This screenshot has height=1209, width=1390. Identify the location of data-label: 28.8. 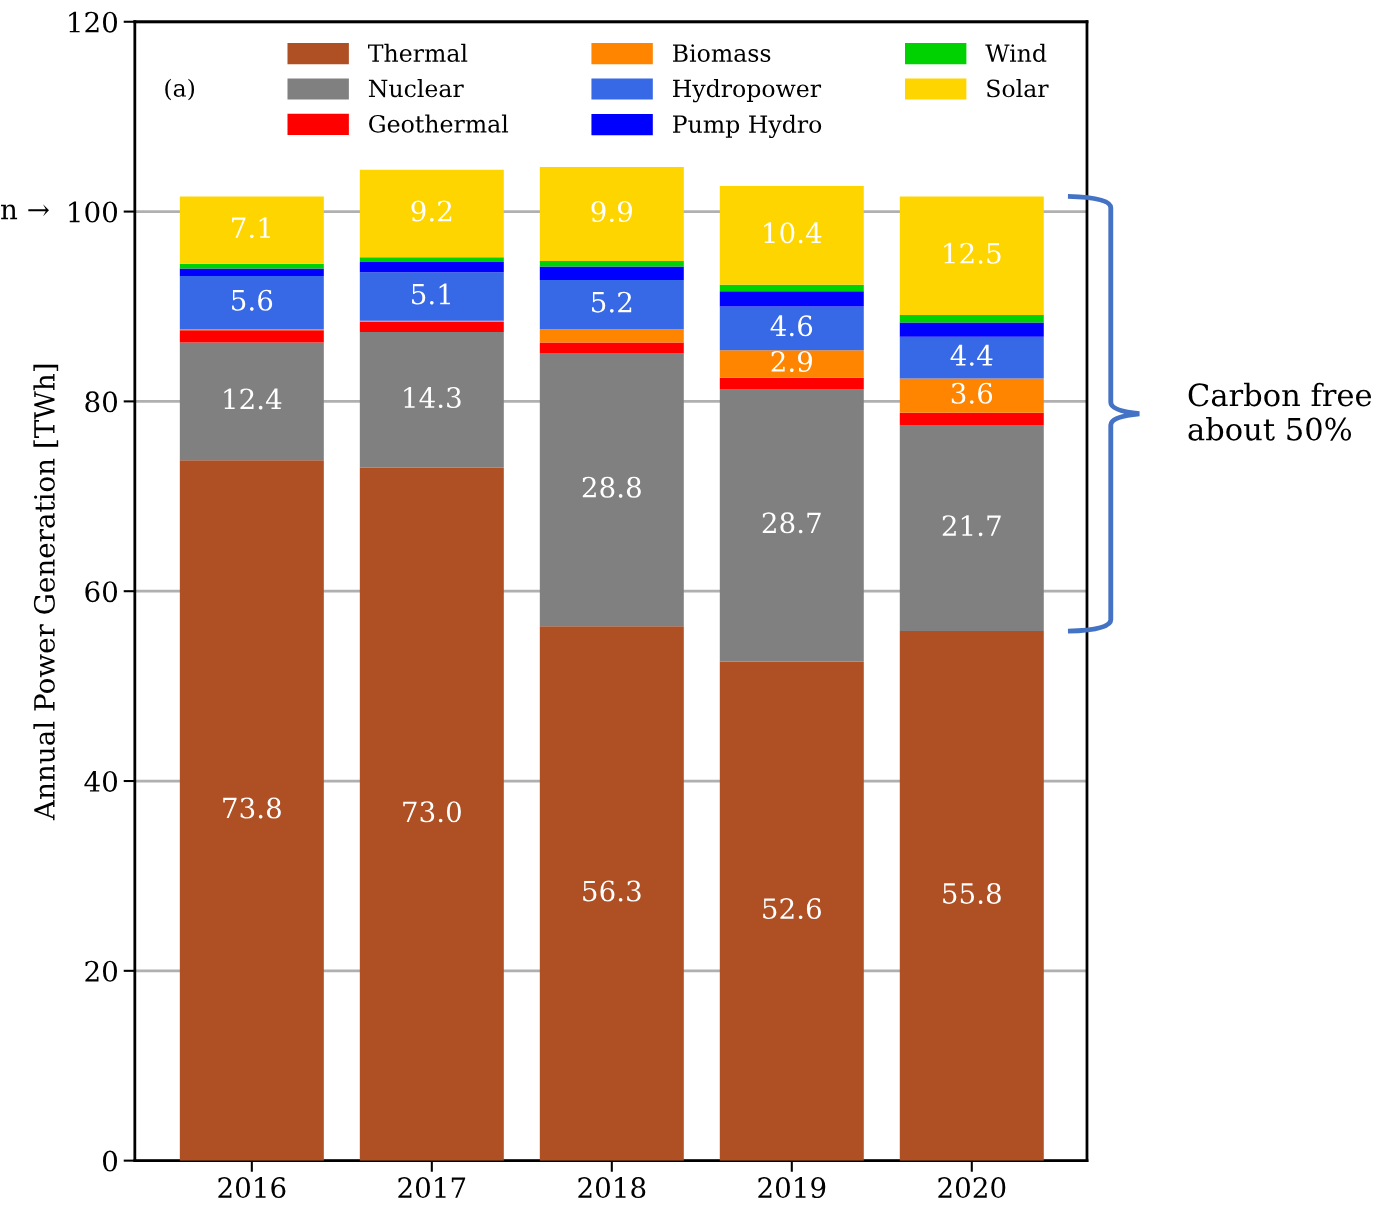
(611, 487).